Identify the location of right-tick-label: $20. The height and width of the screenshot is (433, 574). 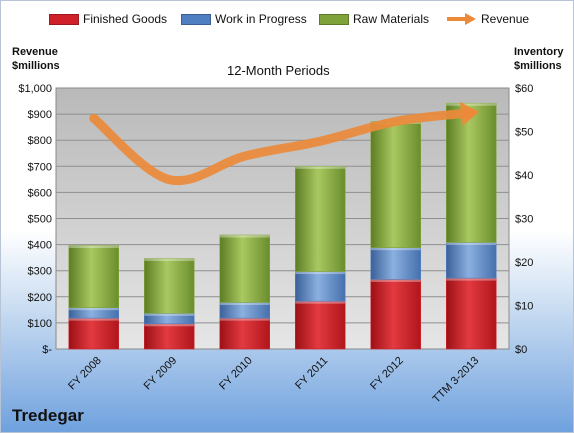
(524, 263).